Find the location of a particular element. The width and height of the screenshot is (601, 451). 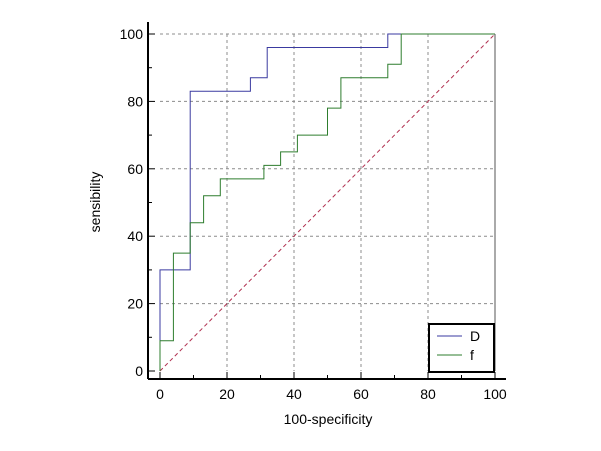

x-tick-label-0: 0 is located at coordinates (160, 394).